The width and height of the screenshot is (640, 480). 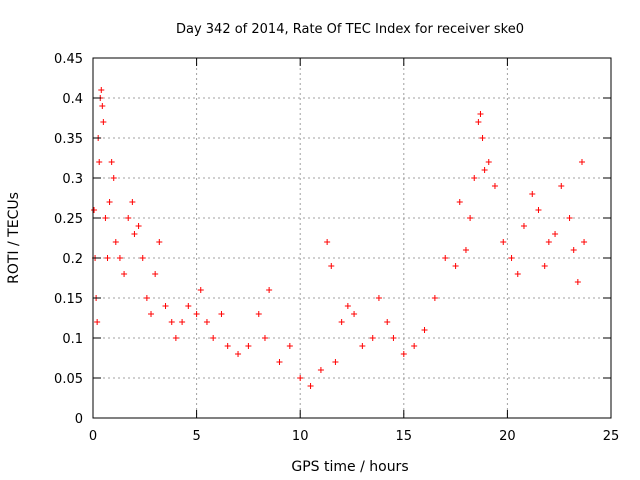 What do you see at coordinates (611, 436) in the screenshot?
I see `x-tick-label: 25` at bounding box center [611, 436].